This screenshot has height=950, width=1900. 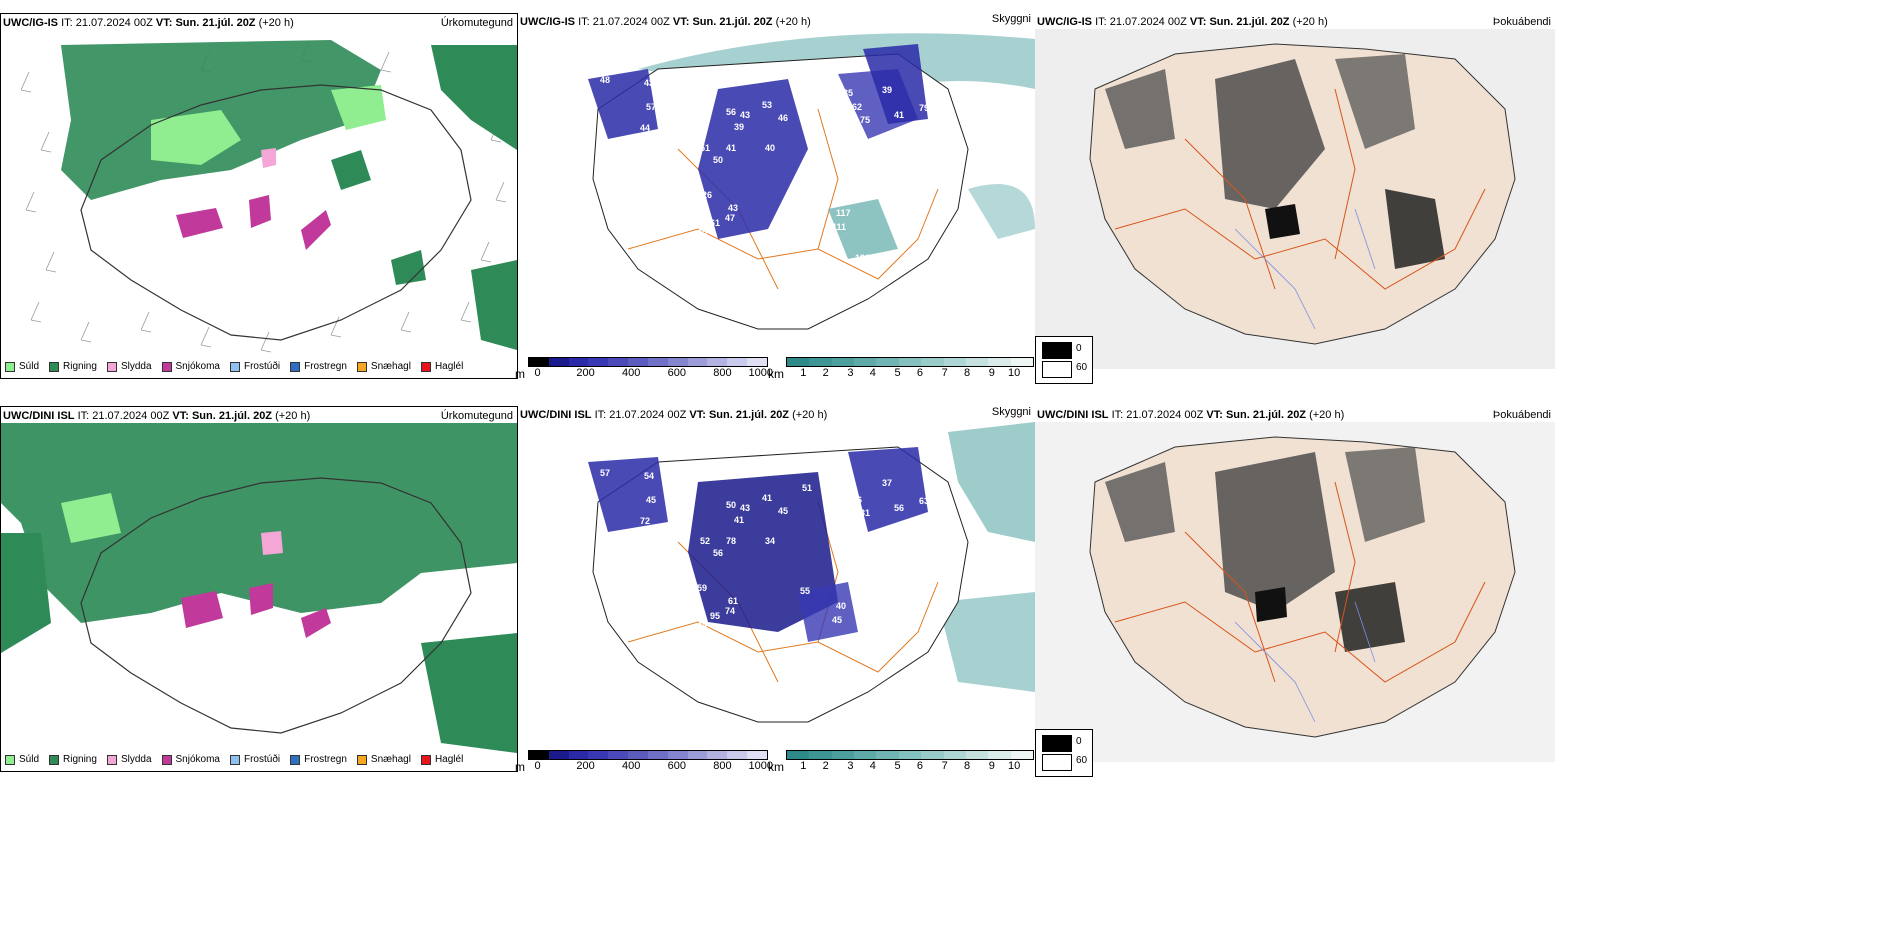 What do you see at coordinates (585, 766) in the screenshot?
I see `tick-label: 200` at bounding box center [585, 766].